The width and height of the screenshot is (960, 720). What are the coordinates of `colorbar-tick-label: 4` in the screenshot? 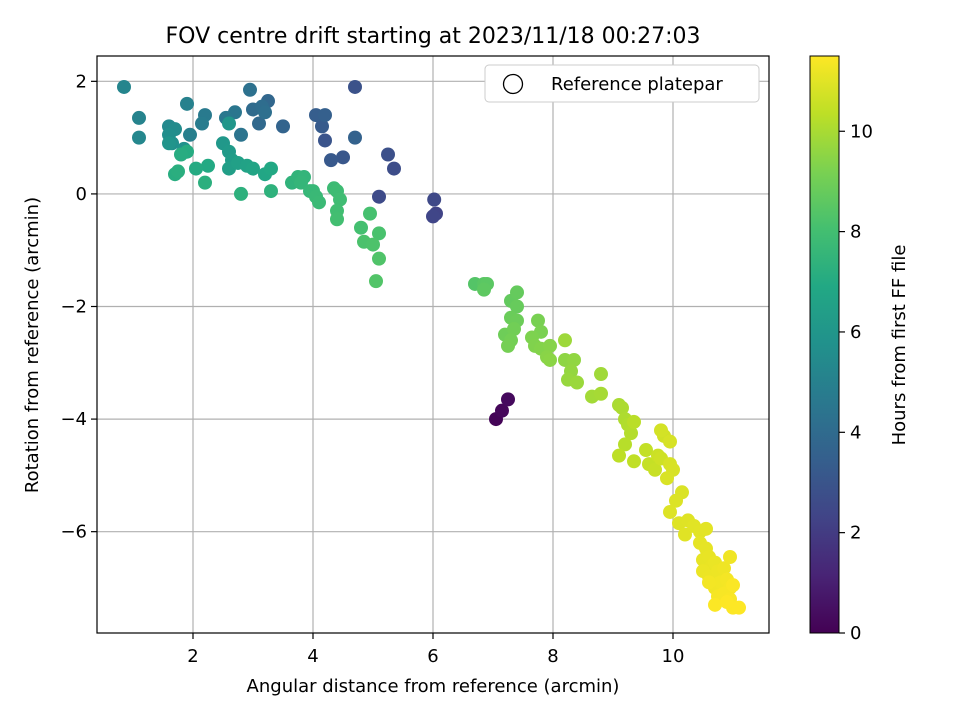 It's located at (855, 432).